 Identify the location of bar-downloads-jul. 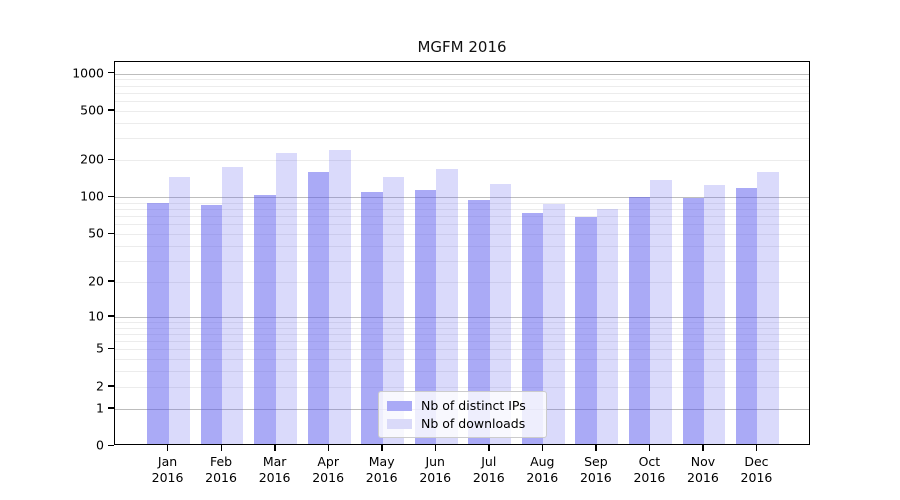
(500, 314).